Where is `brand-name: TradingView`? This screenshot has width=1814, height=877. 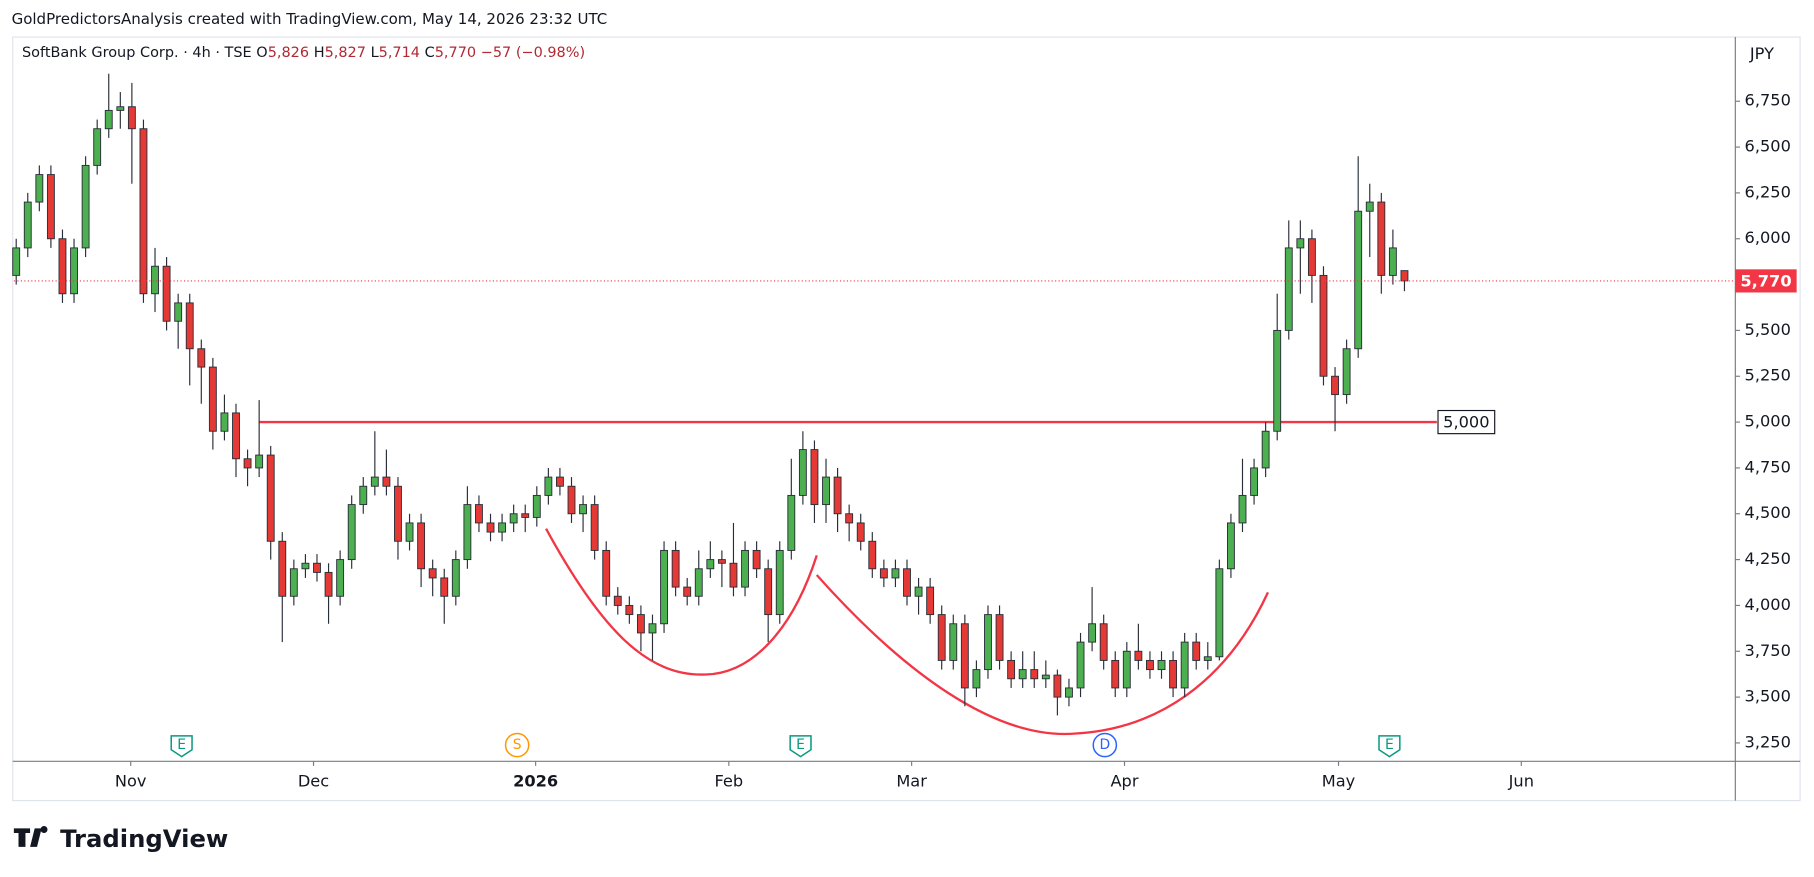
brand-name: TradingView is located at coordinates (144, 838).